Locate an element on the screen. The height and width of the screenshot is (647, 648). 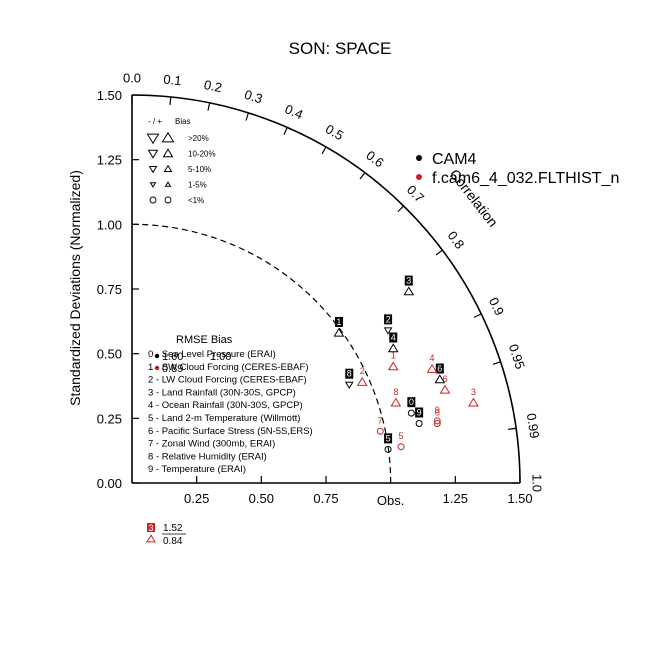
variable-legend-item: 2 - LW Cloud Forcing (CERES-EBAF) is located at coordinates (227, 380).